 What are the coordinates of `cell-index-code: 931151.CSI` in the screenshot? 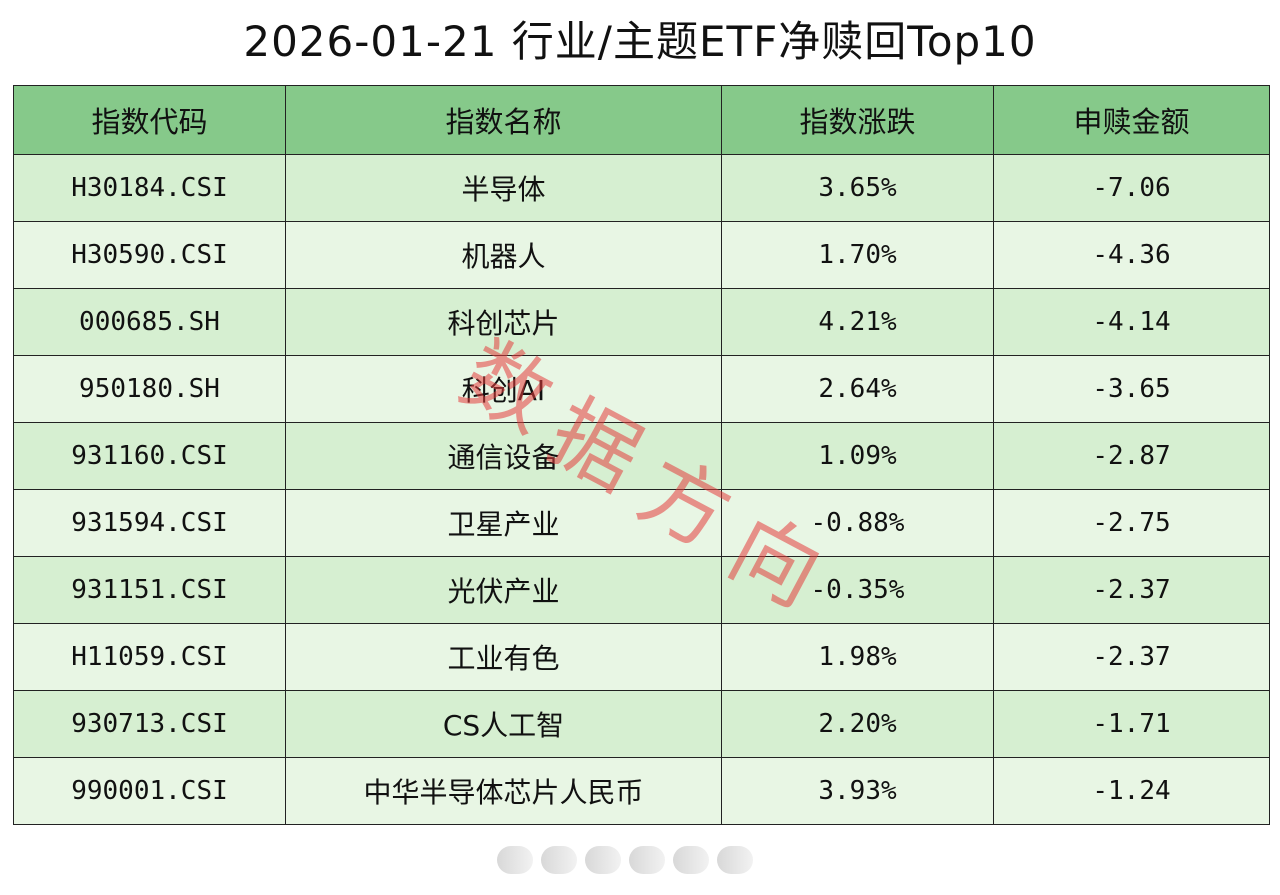 It's located at (149, 590).